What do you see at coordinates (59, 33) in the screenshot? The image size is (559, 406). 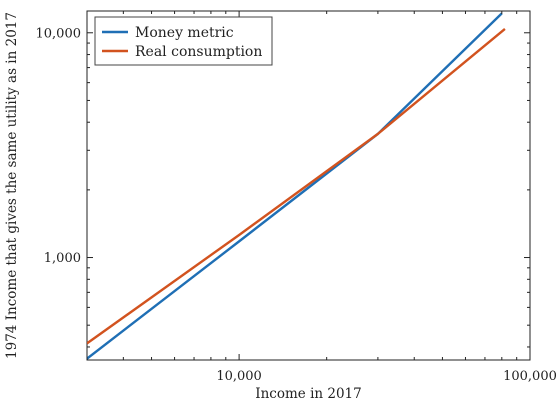 I see `y-tick-label: 10,000` at bounding box center [59, 33].